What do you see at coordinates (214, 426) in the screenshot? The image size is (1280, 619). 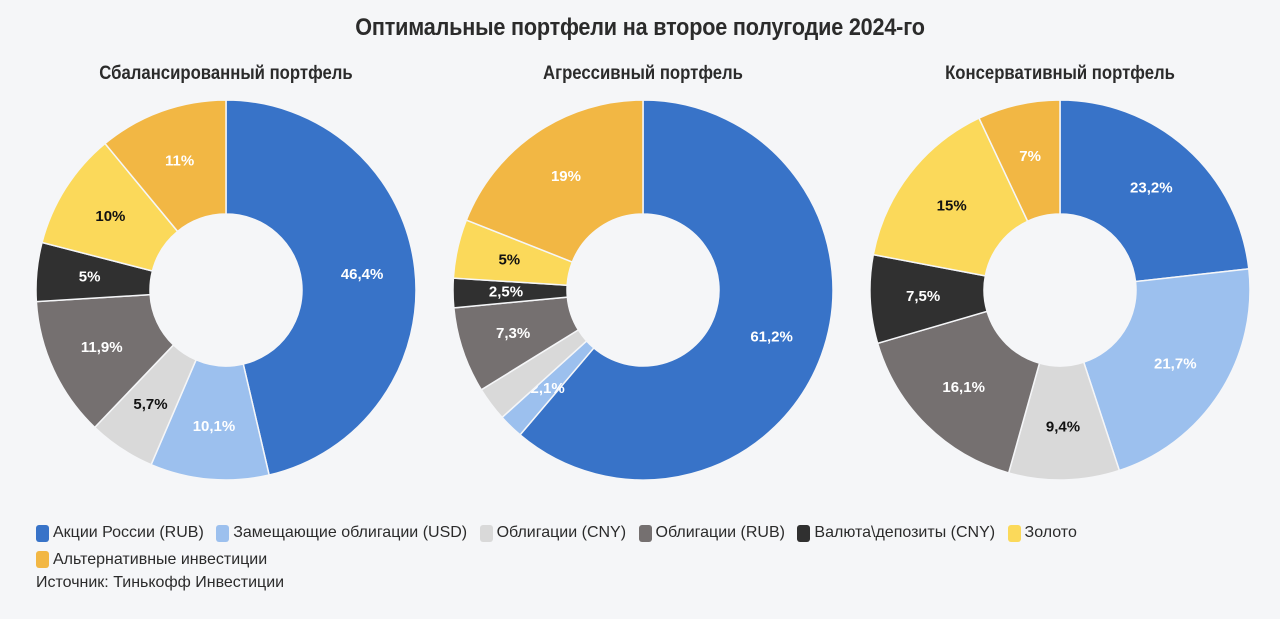 I see `data-label-replacement-bonds-usd: 10,1%` at bounding box center [214, 426].